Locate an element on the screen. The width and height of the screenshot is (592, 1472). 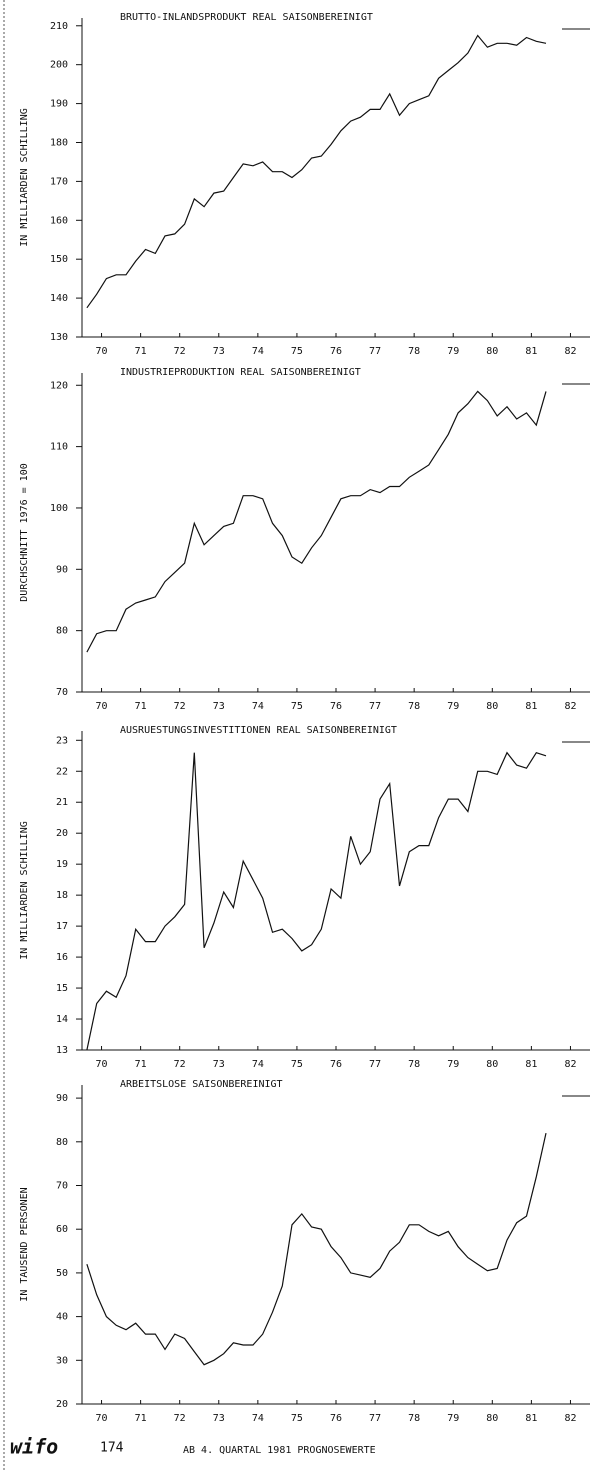
y-tick-label: 110 is located at coordinates (59, 447).